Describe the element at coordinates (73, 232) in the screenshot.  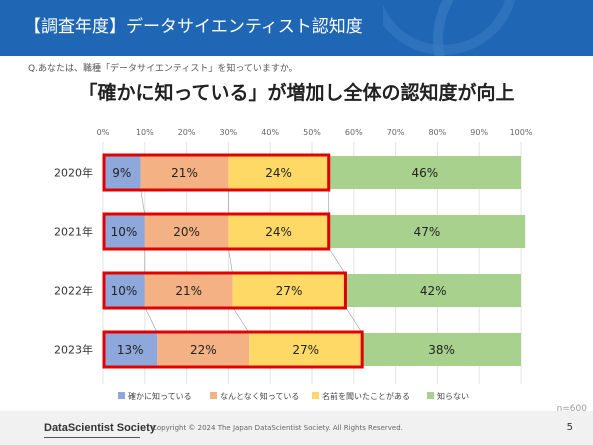
I see `category-label: 2021年` at that location.